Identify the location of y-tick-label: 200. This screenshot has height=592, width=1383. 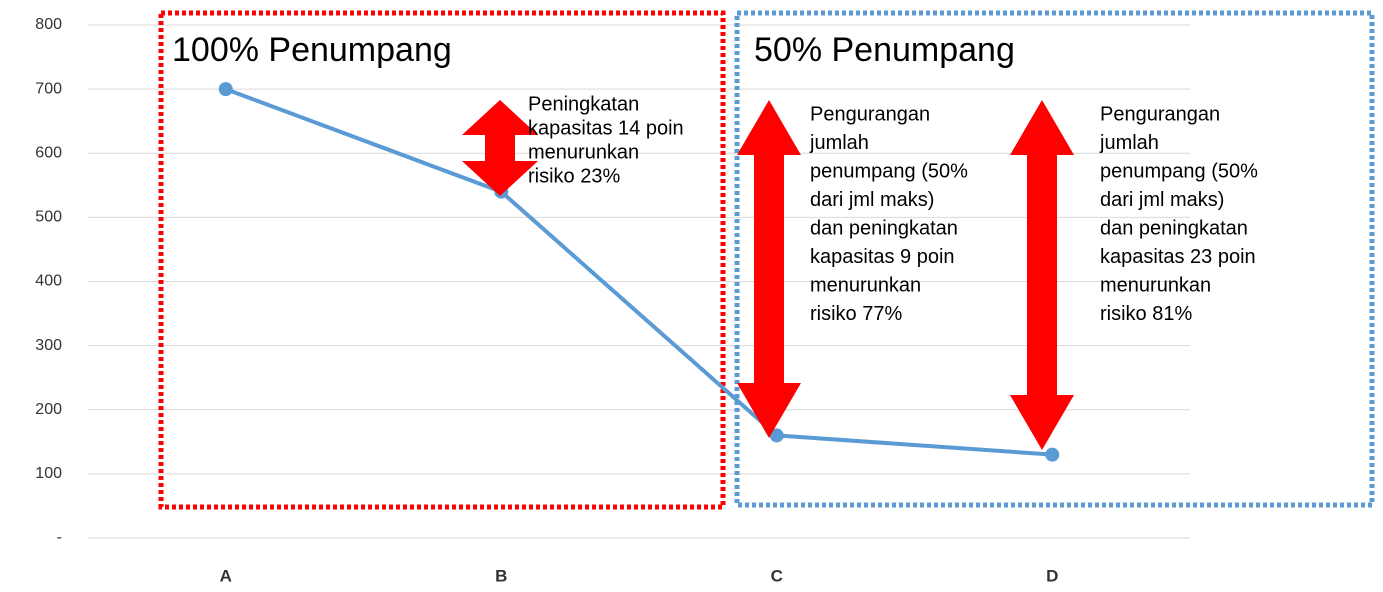
(48, 409).